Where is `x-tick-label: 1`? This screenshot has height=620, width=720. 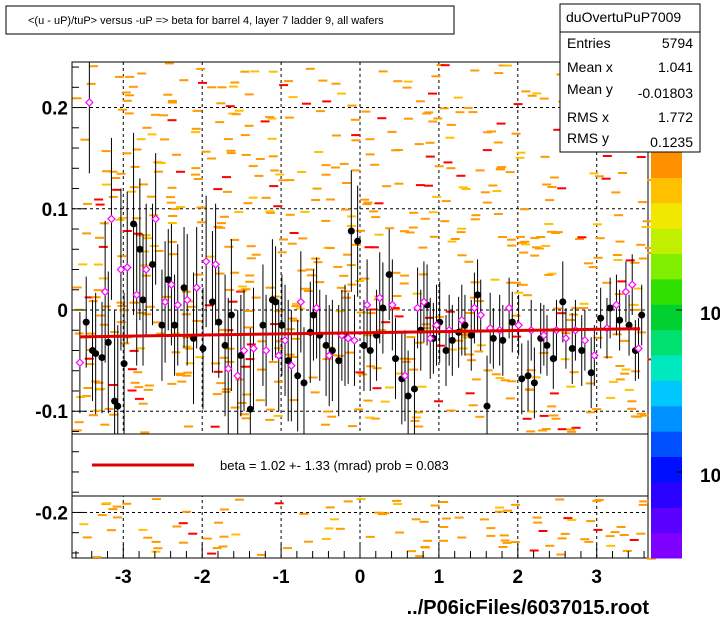 x-tick-label: 1 is located at coordinates (439, 577).